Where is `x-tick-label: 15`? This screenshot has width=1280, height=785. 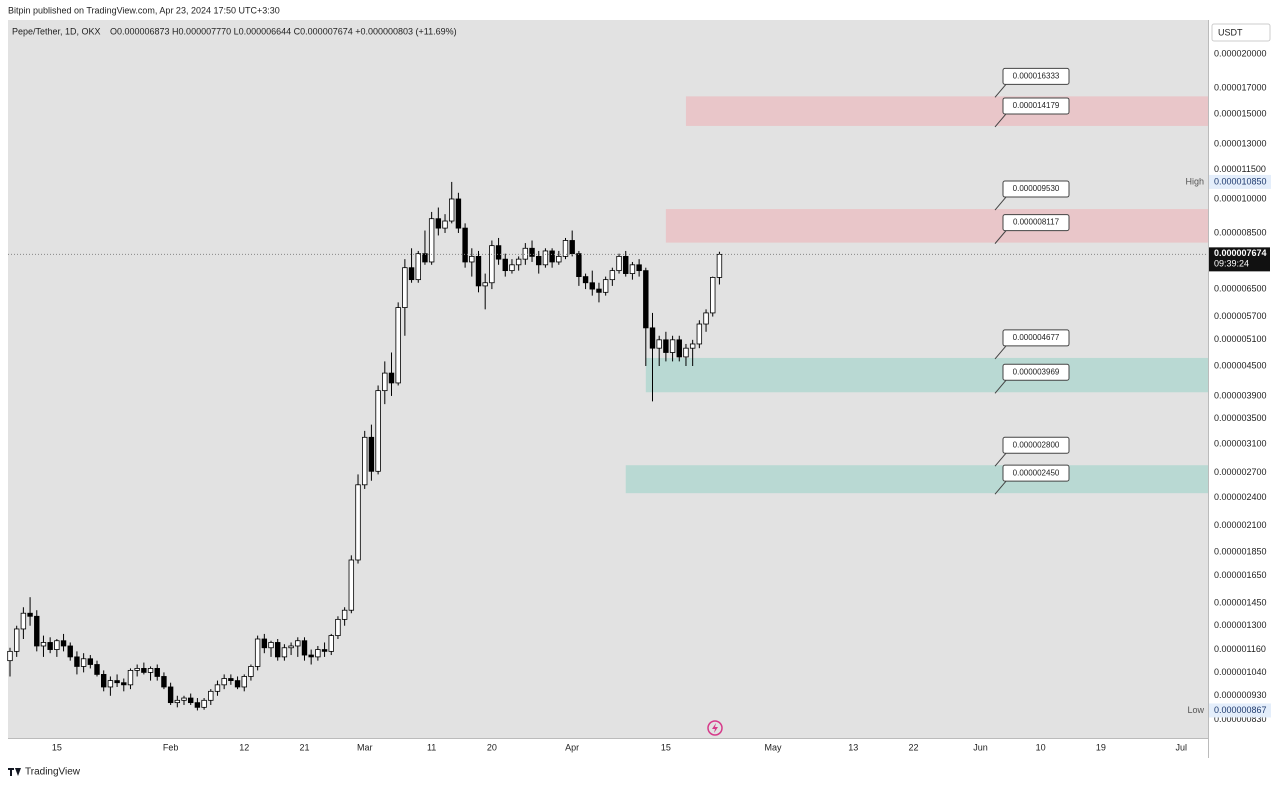
x-tick-label: 15 is located at coordinates (666, 747).